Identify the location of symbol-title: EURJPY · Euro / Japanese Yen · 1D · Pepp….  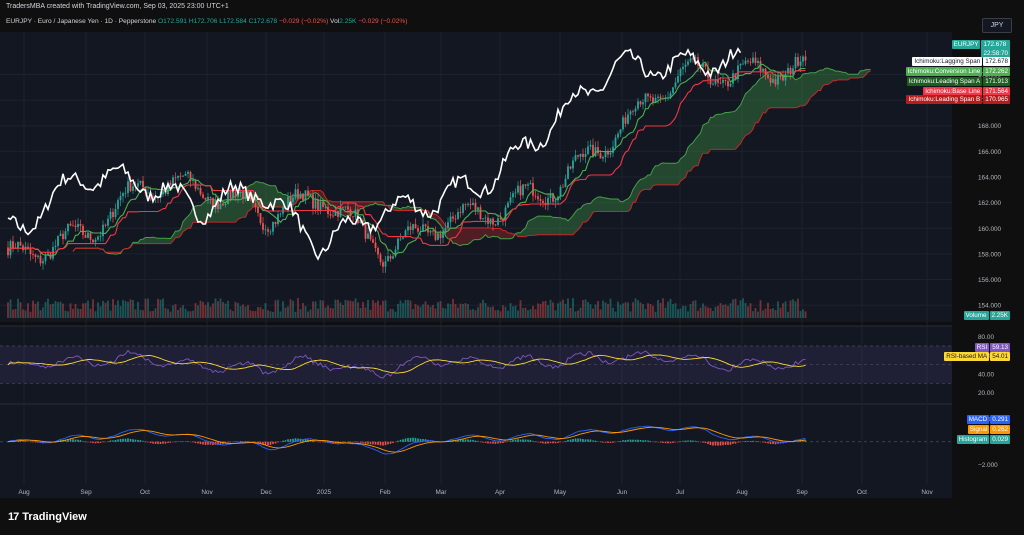
(81, 21).